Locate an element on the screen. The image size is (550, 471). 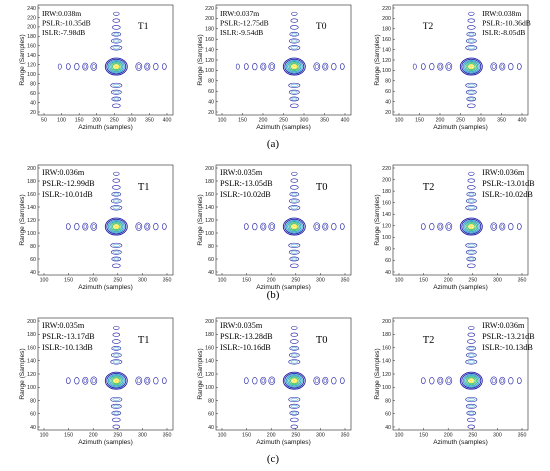
target-label: T1 is located at coordinates (144, 340).